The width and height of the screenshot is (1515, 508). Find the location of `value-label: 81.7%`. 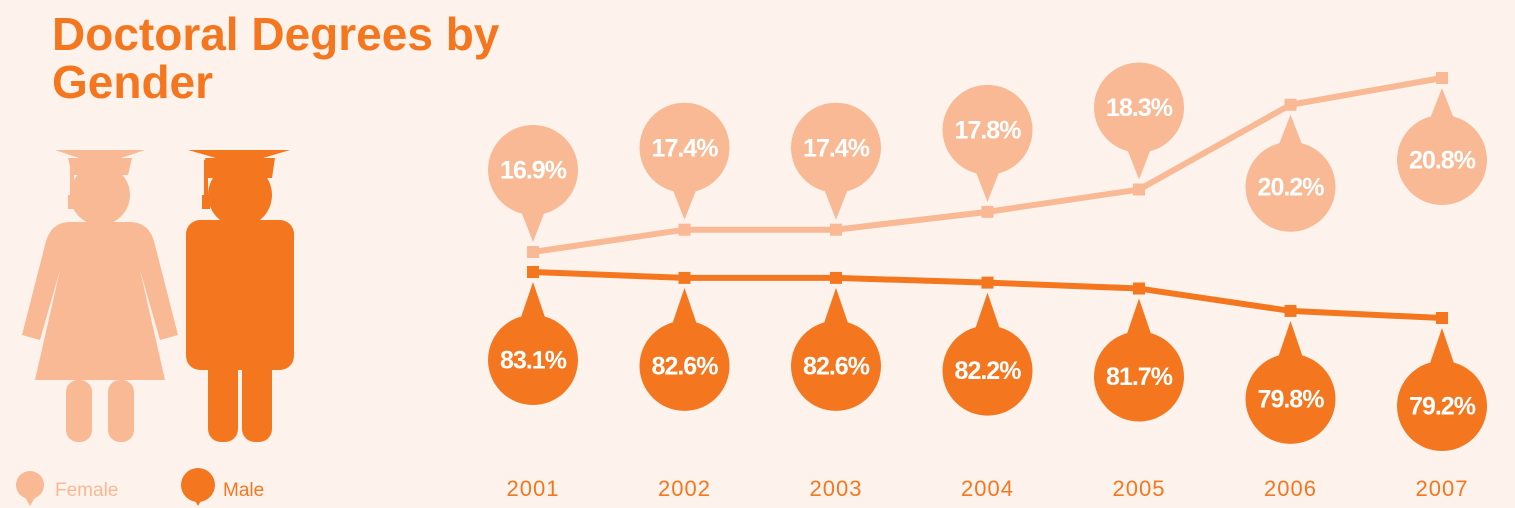

value-label: 81.7% is located at coordinates (1139, 360).